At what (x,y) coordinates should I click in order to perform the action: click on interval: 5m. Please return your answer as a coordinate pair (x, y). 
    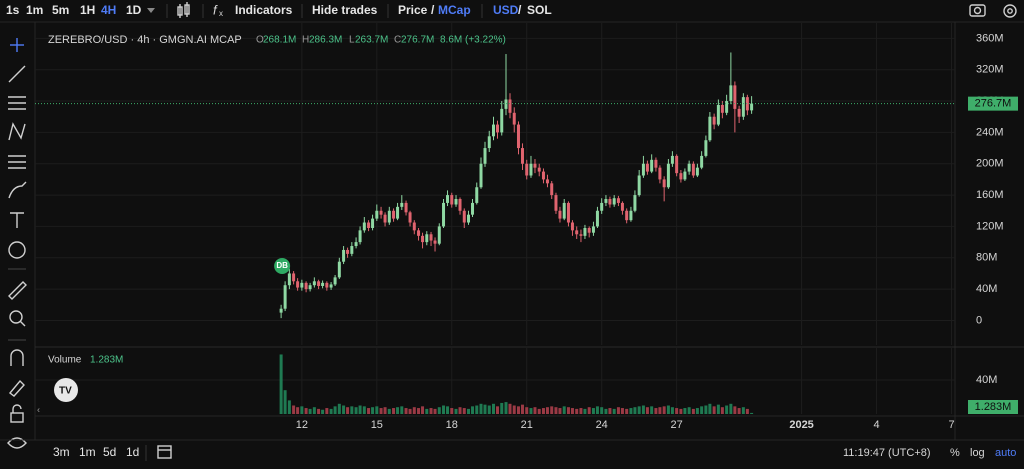
    Looking at the image, I should click on (60, 10).